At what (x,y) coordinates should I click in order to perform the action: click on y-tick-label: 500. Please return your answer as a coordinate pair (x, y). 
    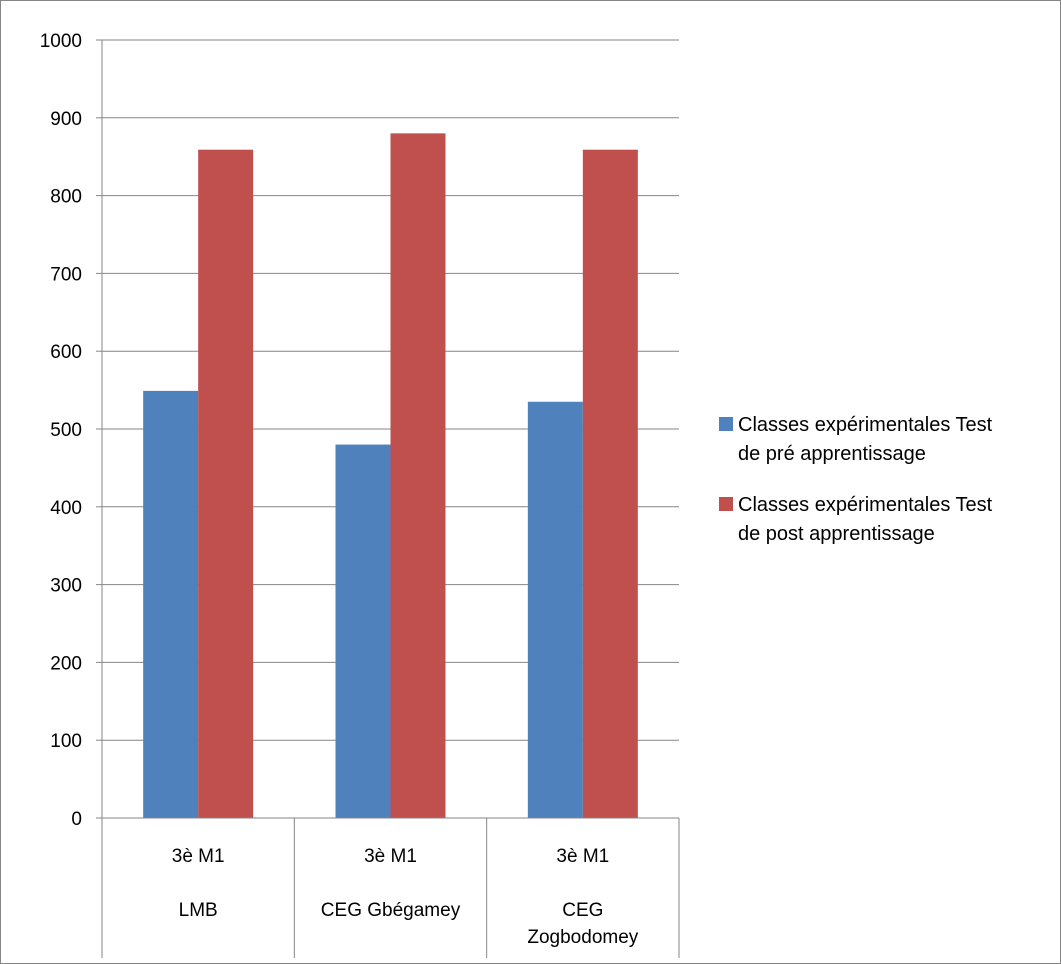
    Looking at the image, I should click on (66, 430).